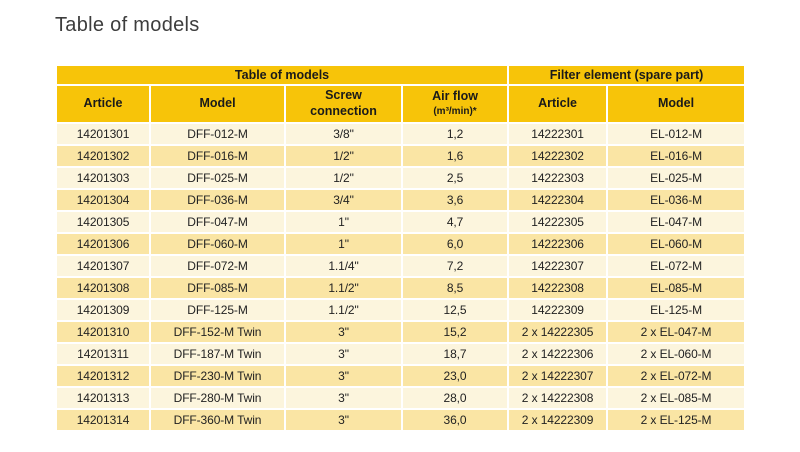 This screenshot has width=800, height=452. What do you see at coordinates (343, 266) in the screenshot?
I see `table-cell: 1.1/4"` at bounding box center [343, 266].